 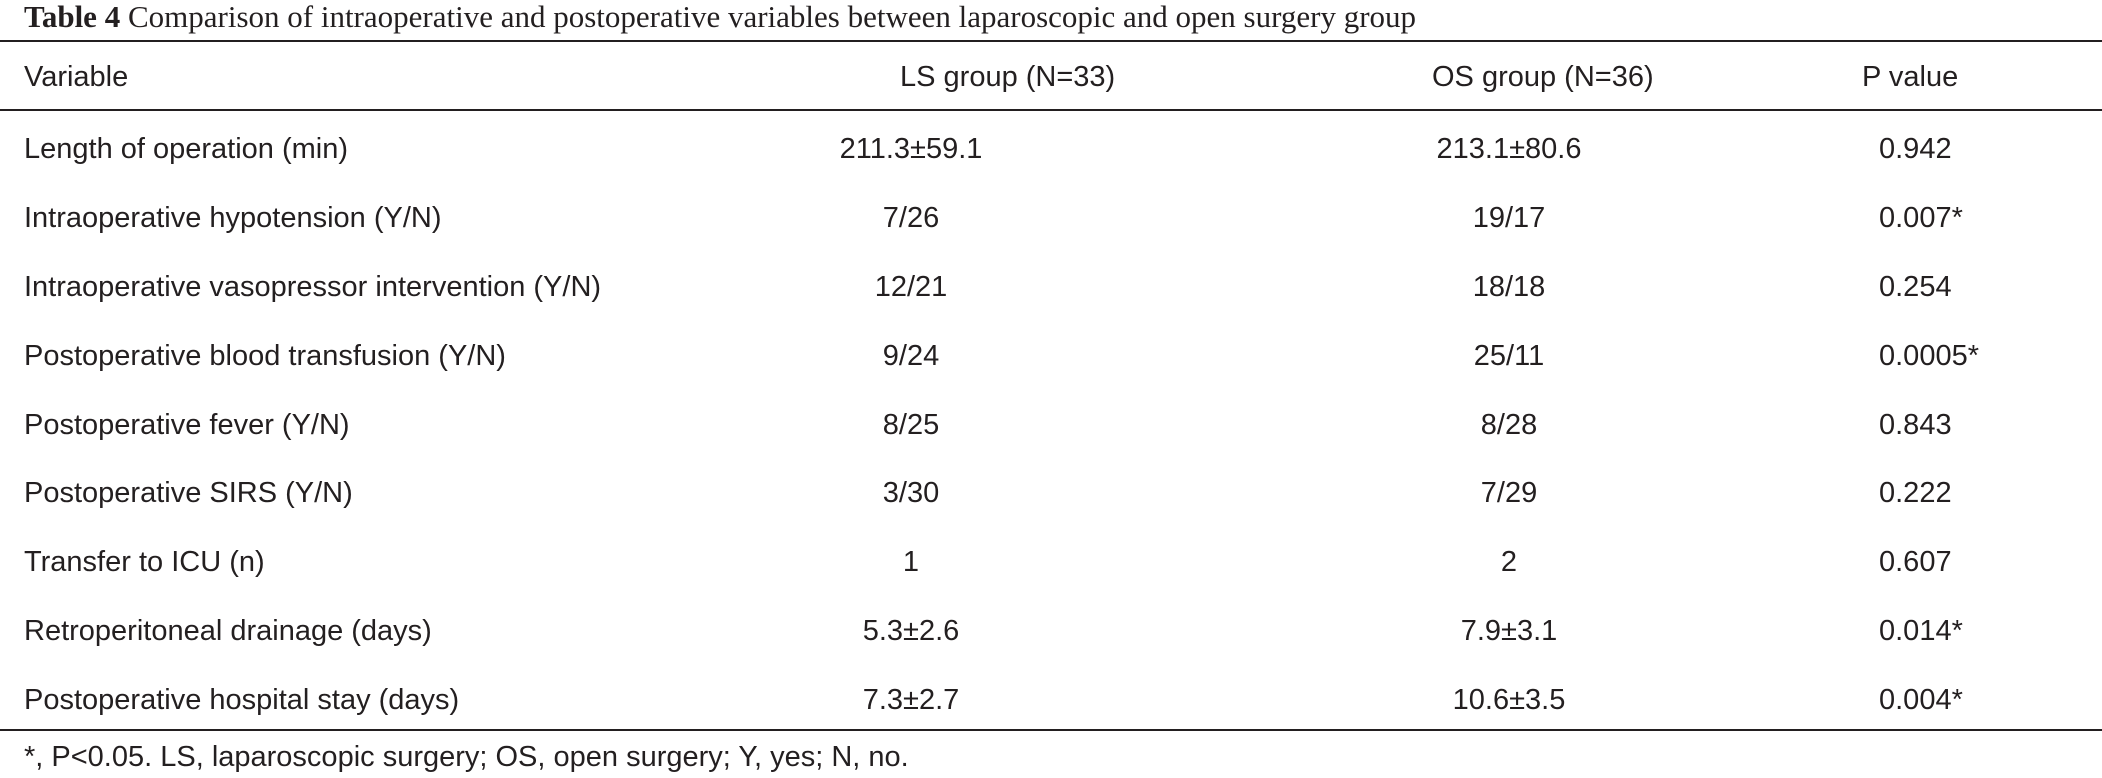 I want to click on cell-p-value: 0.222, so click(x=1915, y=493).